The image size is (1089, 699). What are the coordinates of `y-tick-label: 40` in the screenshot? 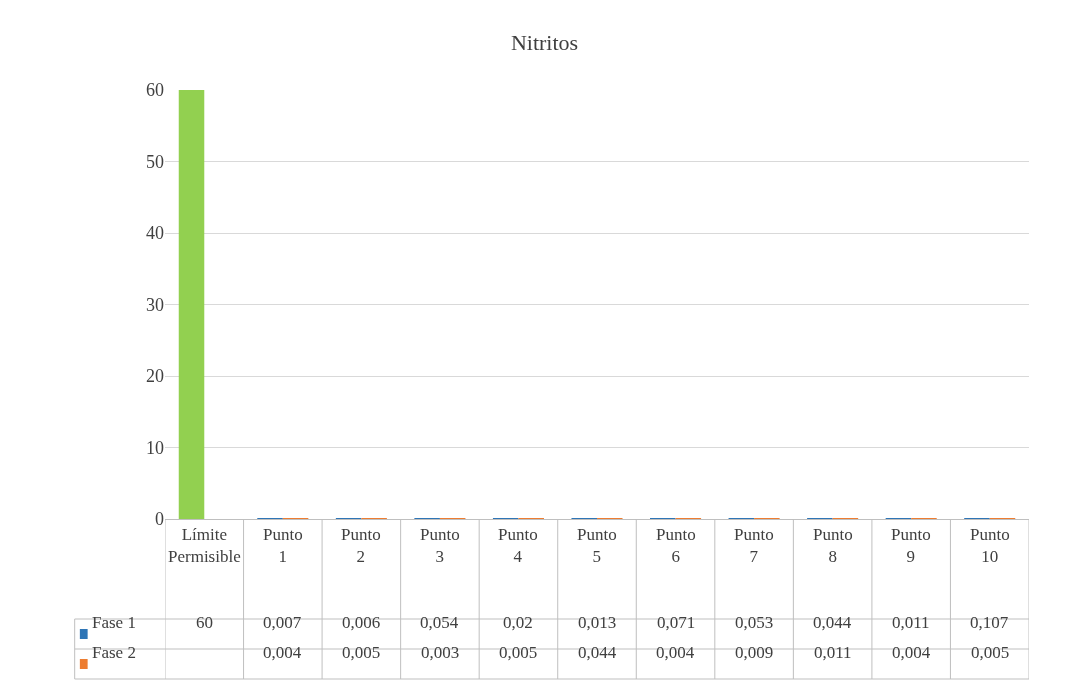 It's located at (155, 233).